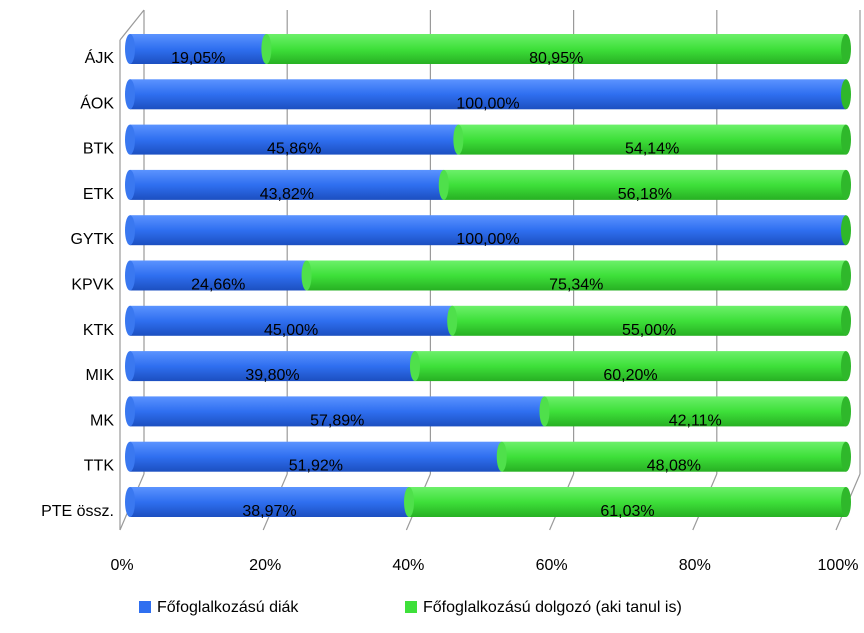  What do you see at coordinates (695, 565) in the screenshot?
I see `x-tick-label: 80%` at bounding box center [695, 565].